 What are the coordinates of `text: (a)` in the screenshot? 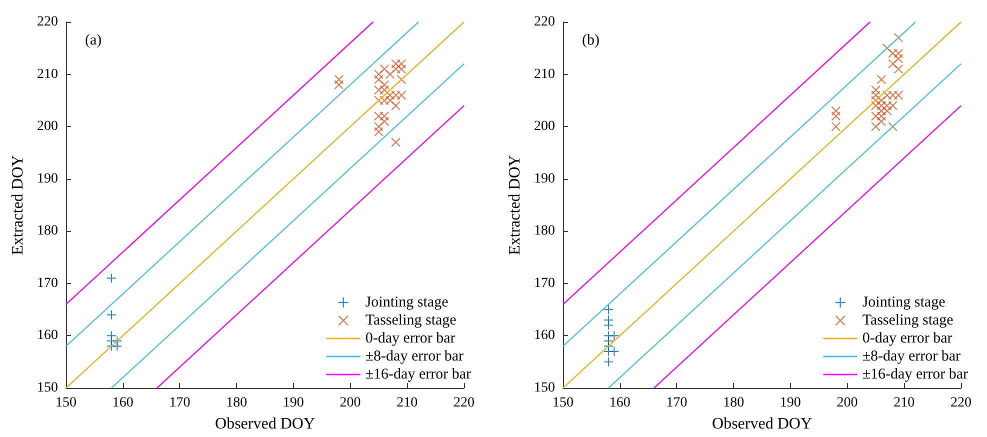 It's located at (93, 40).